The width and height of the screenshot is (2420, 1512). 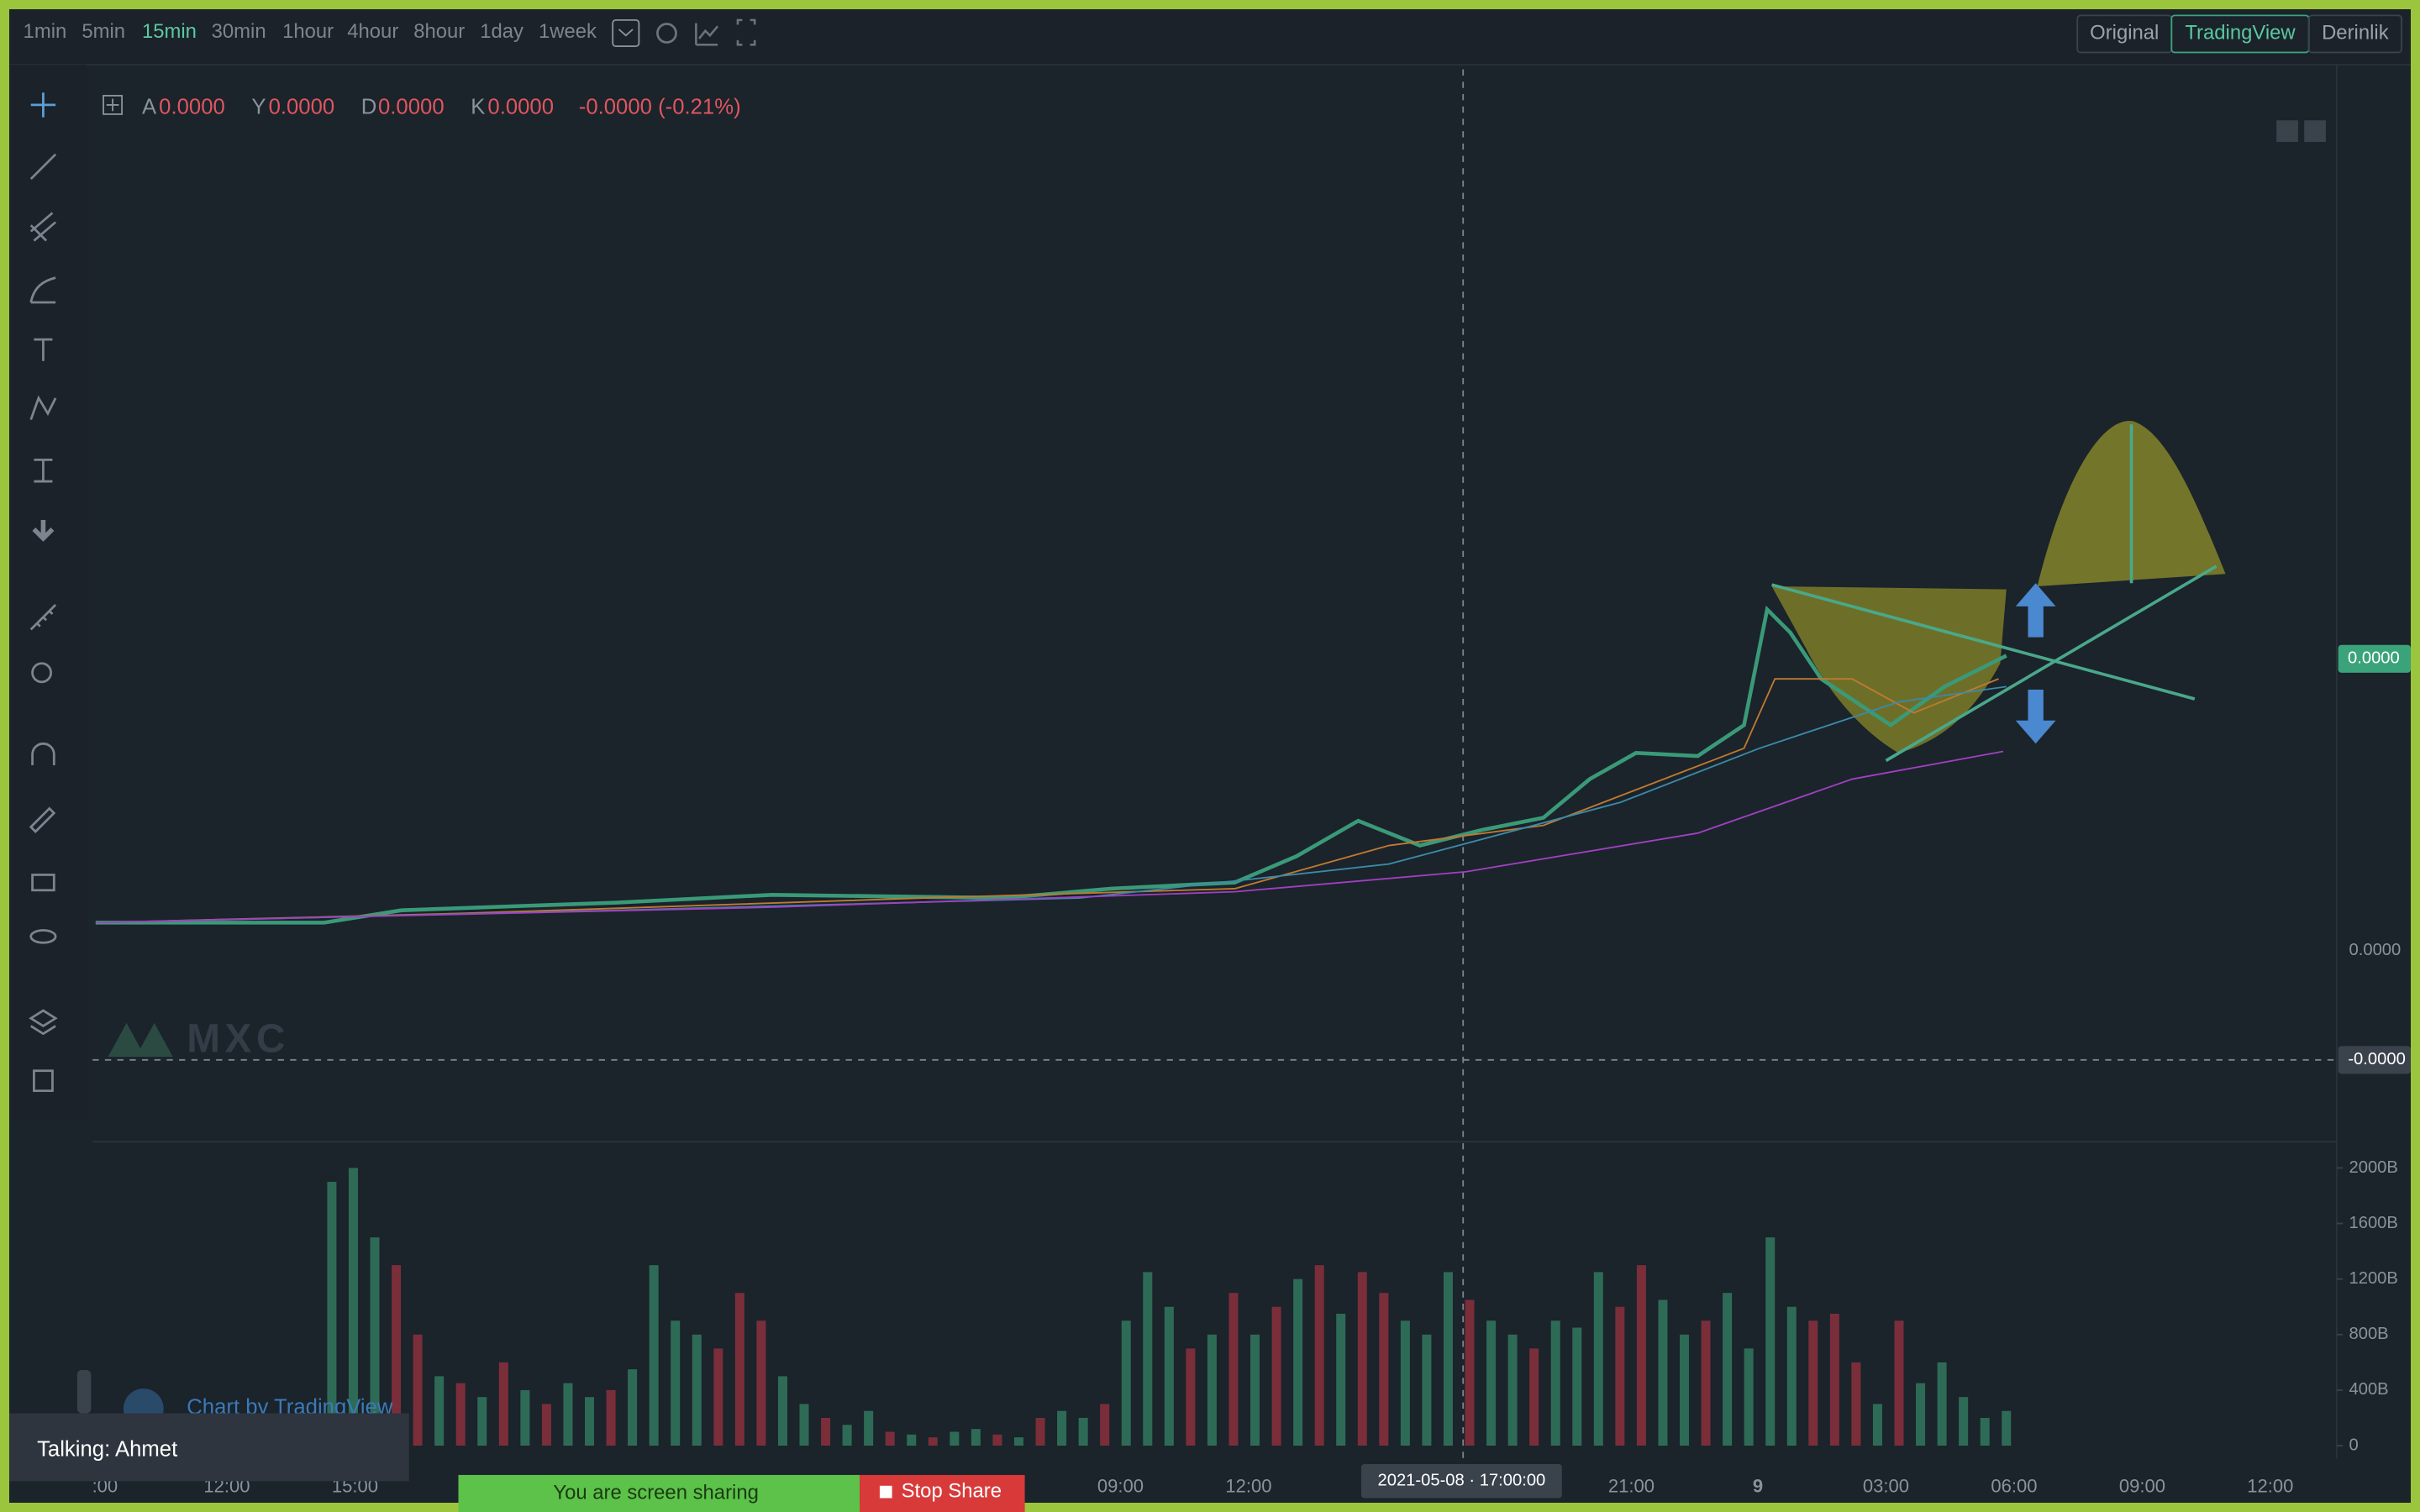 I want to click on measure-tool, so click(x=43, y=470).